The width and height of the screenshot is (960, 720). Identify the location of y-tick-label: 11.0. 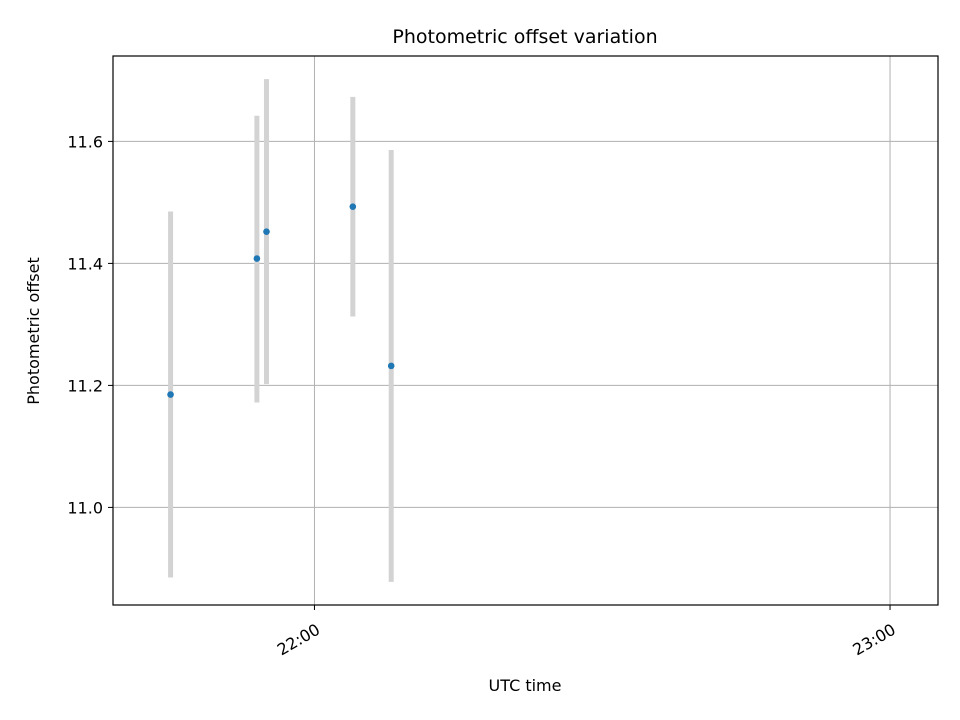
(85, 507).